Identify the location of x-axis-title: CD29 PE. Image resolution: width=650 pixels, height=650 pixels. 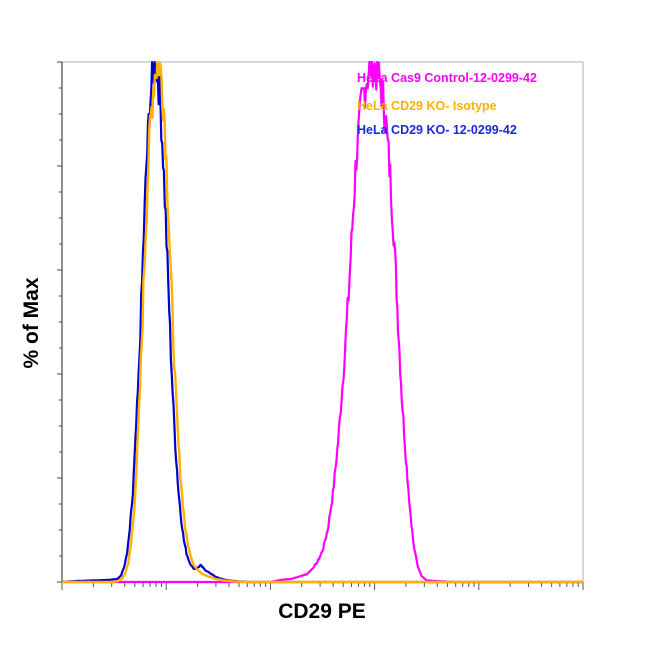
(322, 611).